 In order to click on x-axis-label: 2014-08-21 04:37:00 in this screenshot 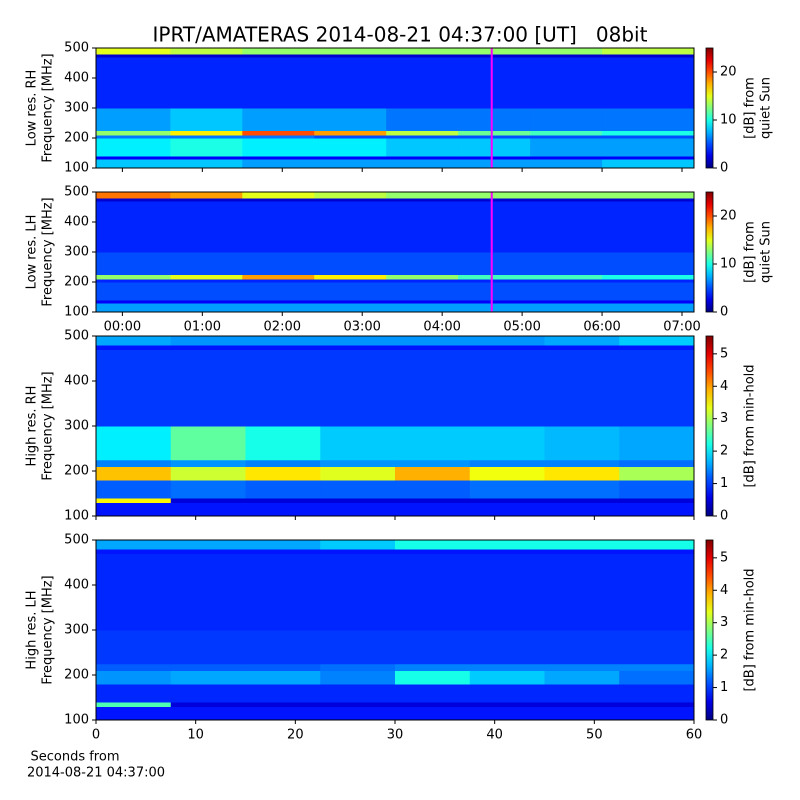, I will do `click(96, 773)`.